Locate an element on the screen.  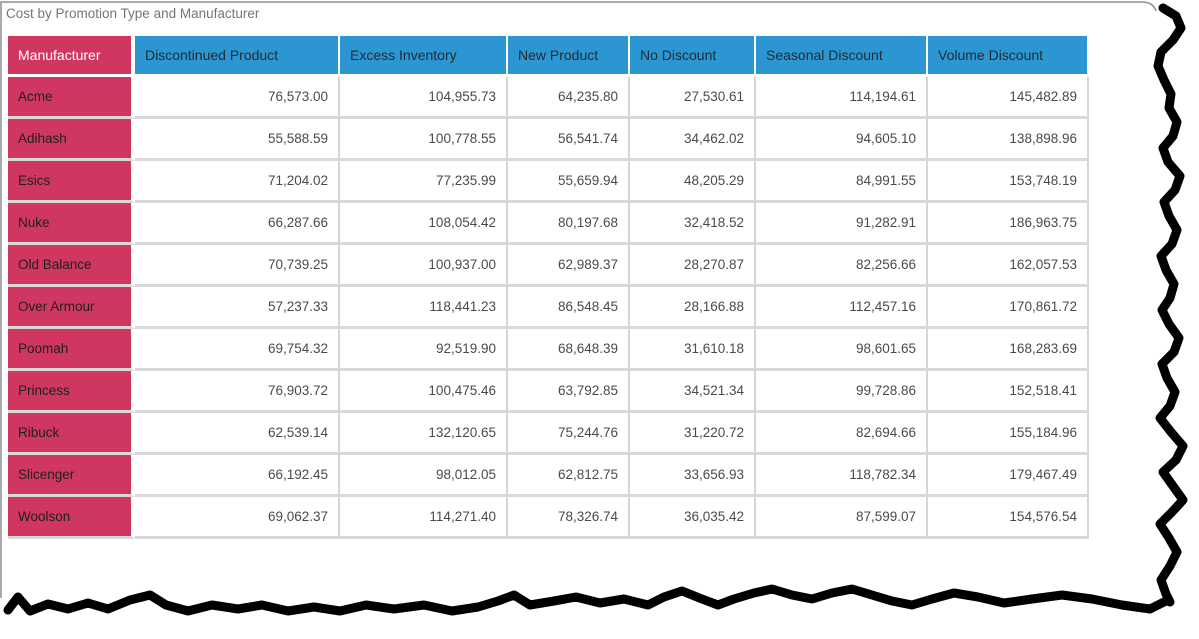
value-cell-no-discount: 36,035.42 is located at coordinates (693, 518).